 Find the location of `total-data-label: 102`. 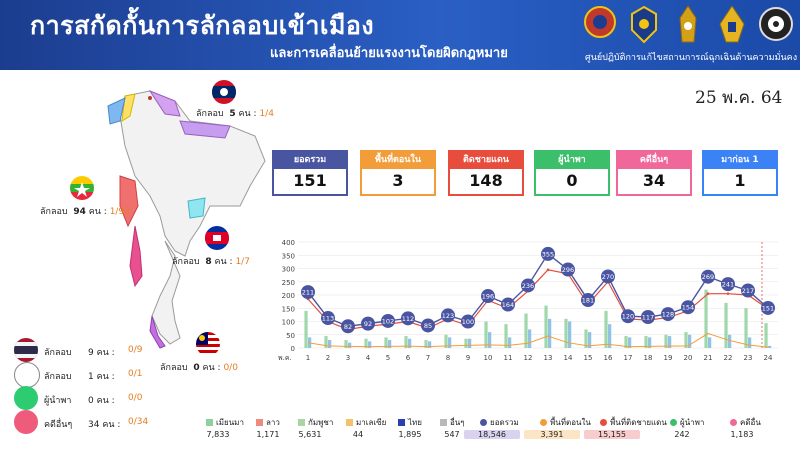

total-data-label: 102 is located at coordinates (388, 321).